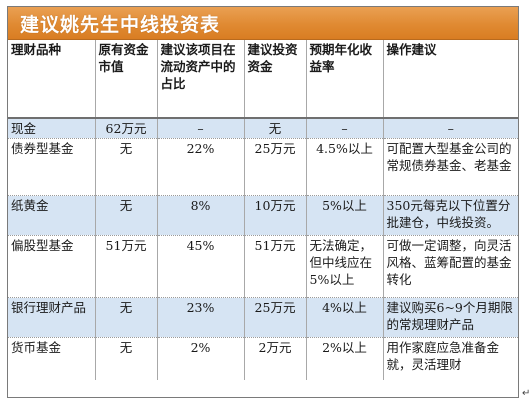  What do you see at coordinates (450, 358) in the screenshot?
I see `cell-advice: 用作家庭应急准备金就，灵活理财` at bounding box center [450, 358].